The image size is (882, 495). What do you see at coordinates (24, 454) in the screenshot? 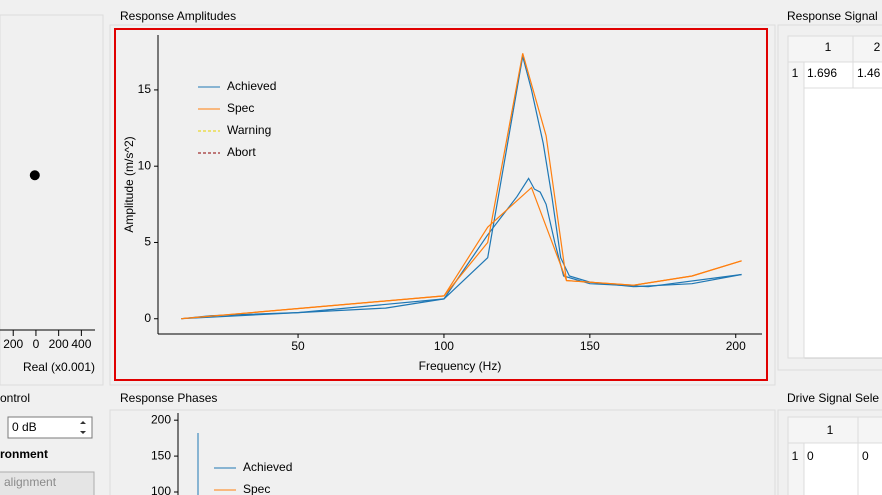
I see `panel-title: ronment` at bounding box center [24, 454].